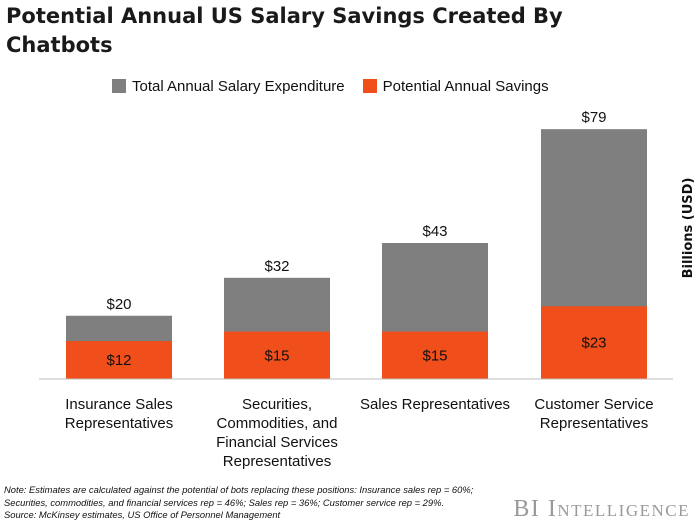 Image resolution: width=700 pixels, height=525 pixels. Describe the element at coordinates (238, 86) in the screenshot. I see `legend-label-total: Total Annual Salary Expenditure` at that location.